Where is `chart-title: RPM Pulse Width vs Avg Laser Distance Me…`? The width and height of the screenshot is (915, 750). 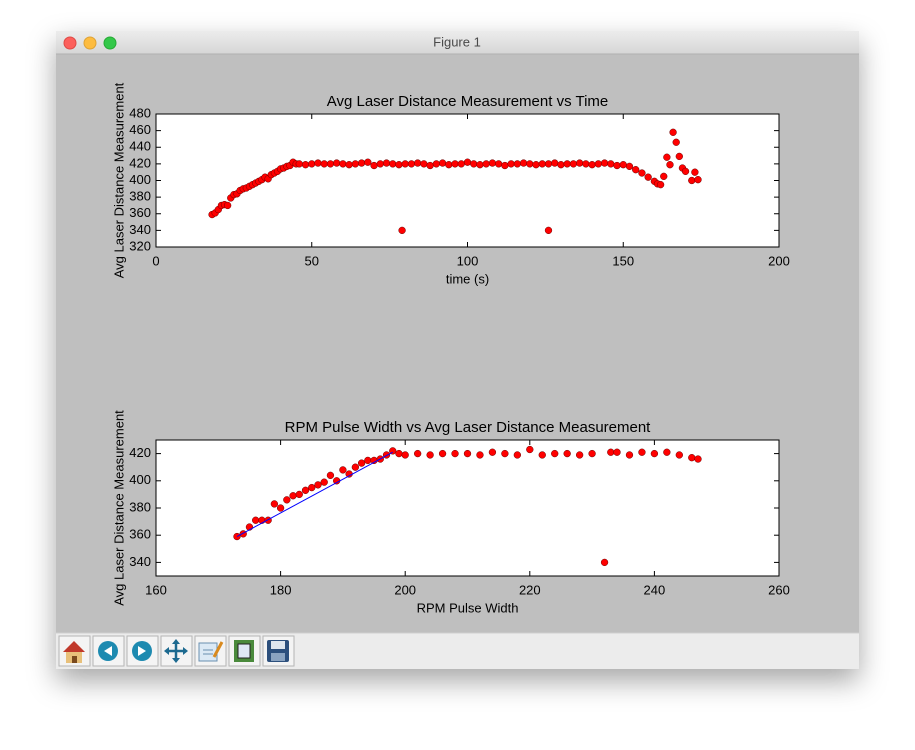 chart-title: RPM Pulse Width vs Avg Laser Distance Me… is located at coordinates (468, 427).